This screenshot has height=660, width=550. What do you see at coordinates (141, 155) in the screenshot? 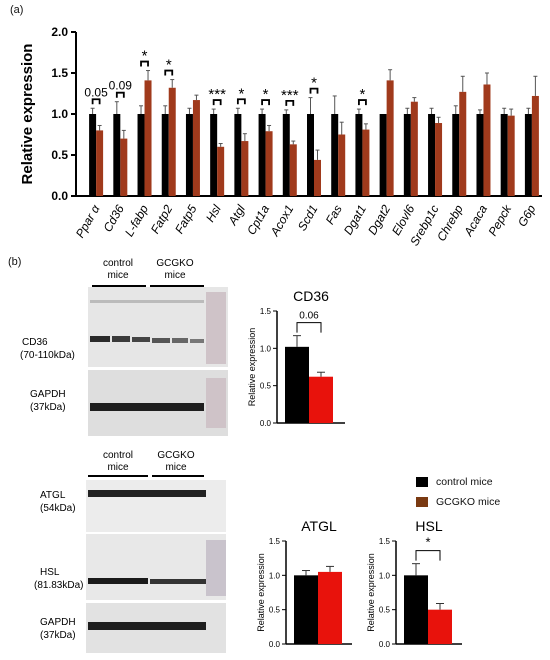
I see `bar-L-fabp-series1` at bounding box center [141, 155].